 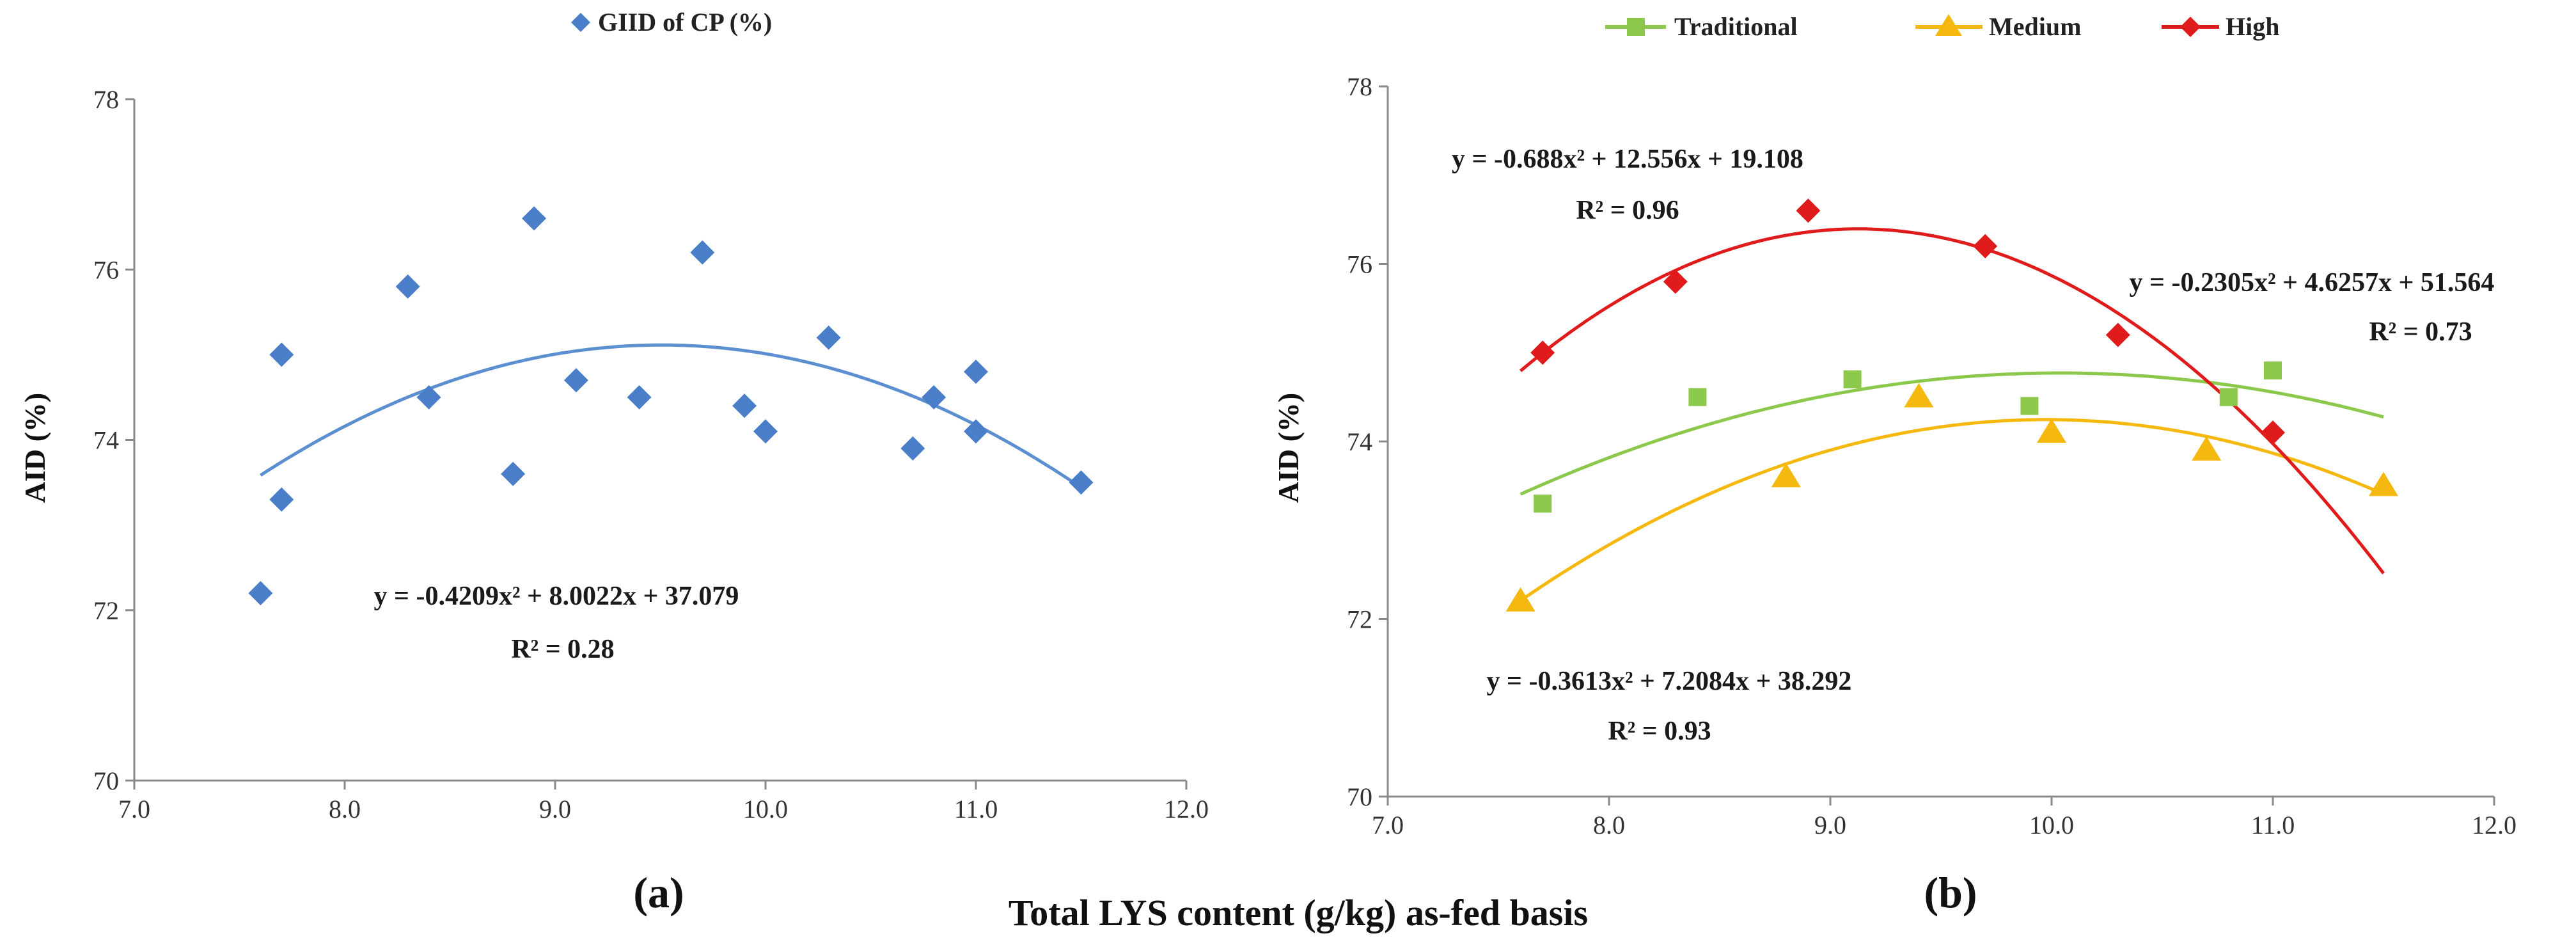 What do you see at coordinates (1636, 27) in the screenshot?
I see `legend-marker-traditional` at bounding box center [1636, 27].